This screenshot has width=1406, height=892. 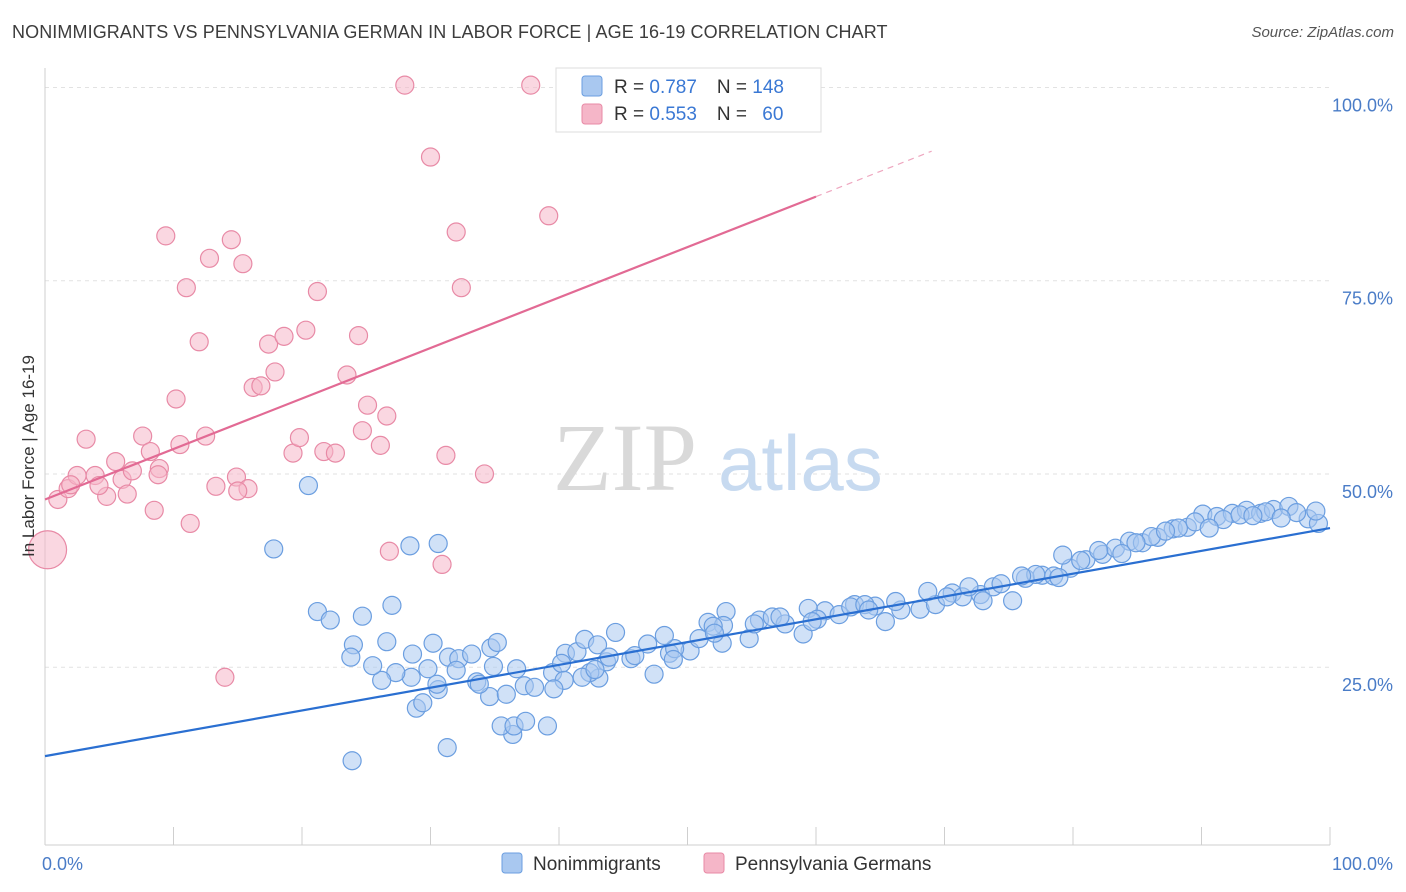 I want to click on y-tick-label-100: 100.0%, so click(x=1362, y=105).